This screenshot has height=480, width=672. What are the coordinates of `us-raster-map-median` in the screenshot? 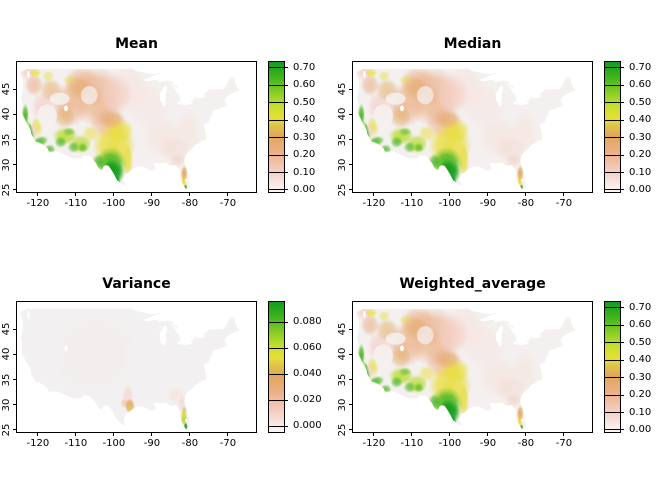 It's located at (472, 127).